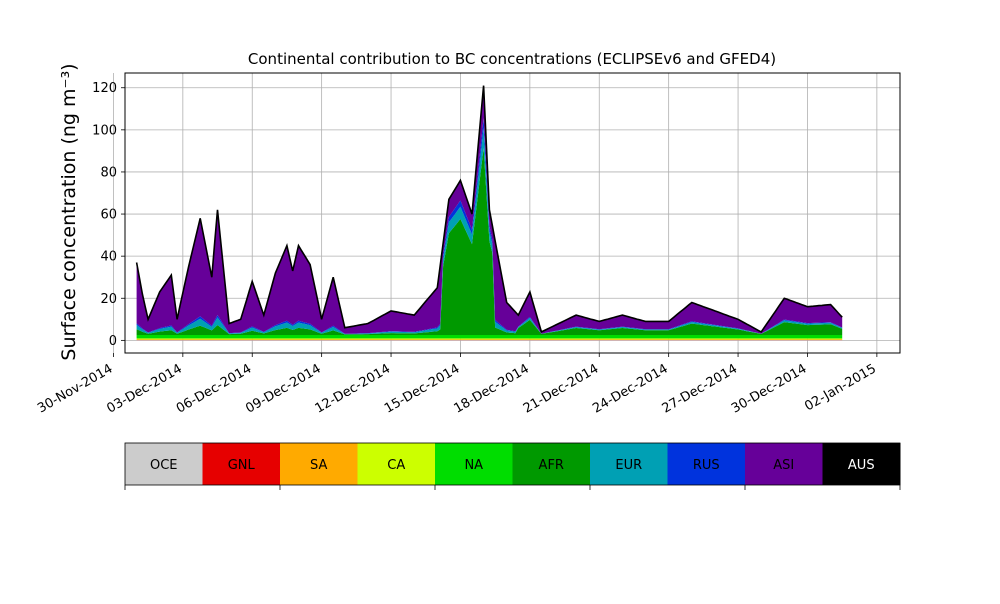  I want to click on legend-label-eur: EUR, so click(628, 465).